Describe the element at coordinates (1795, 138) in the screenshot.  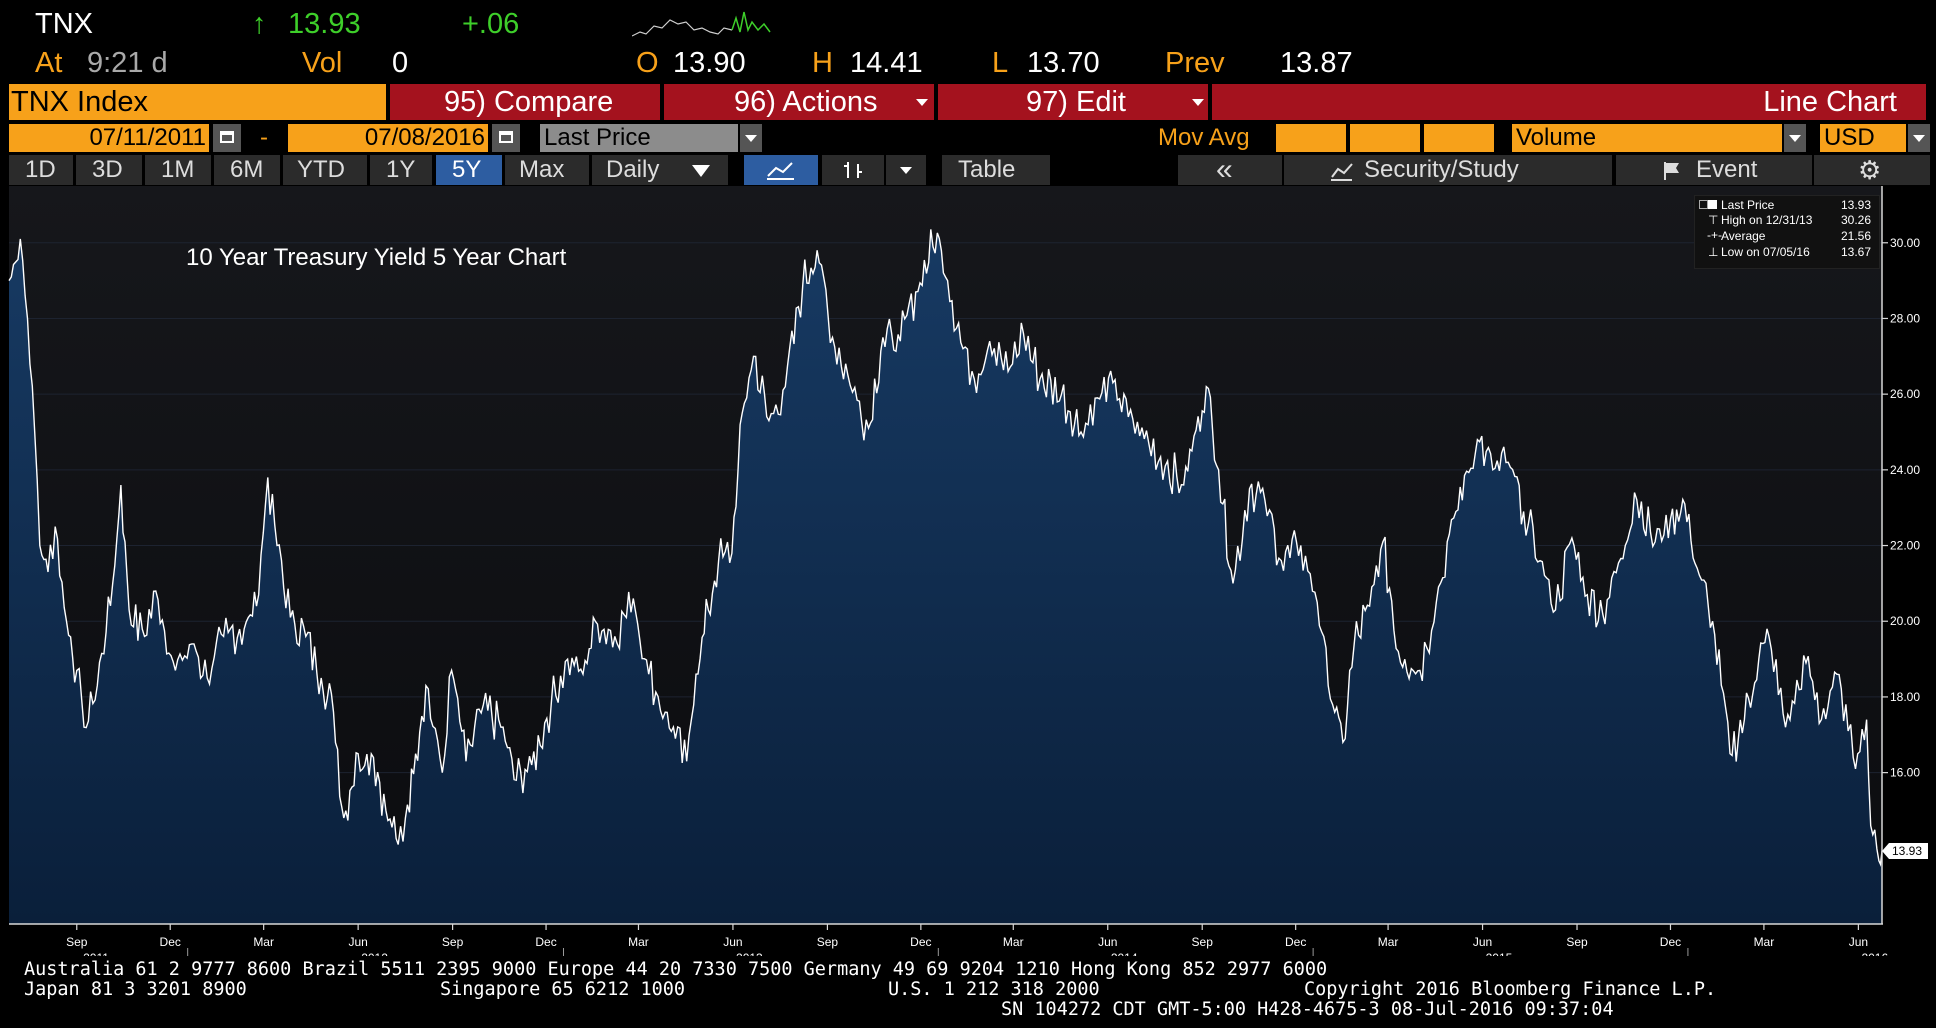
I see `volume-dropdown-button` at that location.